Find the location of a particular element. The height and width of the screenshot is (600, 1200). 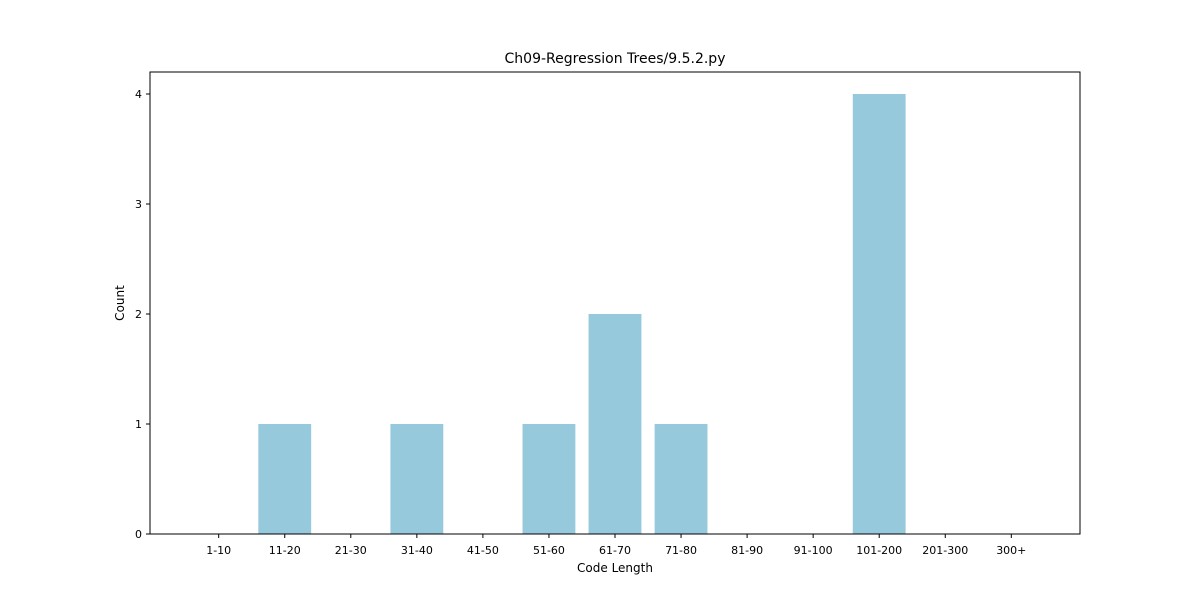

y-tick-label: 1 is located at coordinates (138, 424).